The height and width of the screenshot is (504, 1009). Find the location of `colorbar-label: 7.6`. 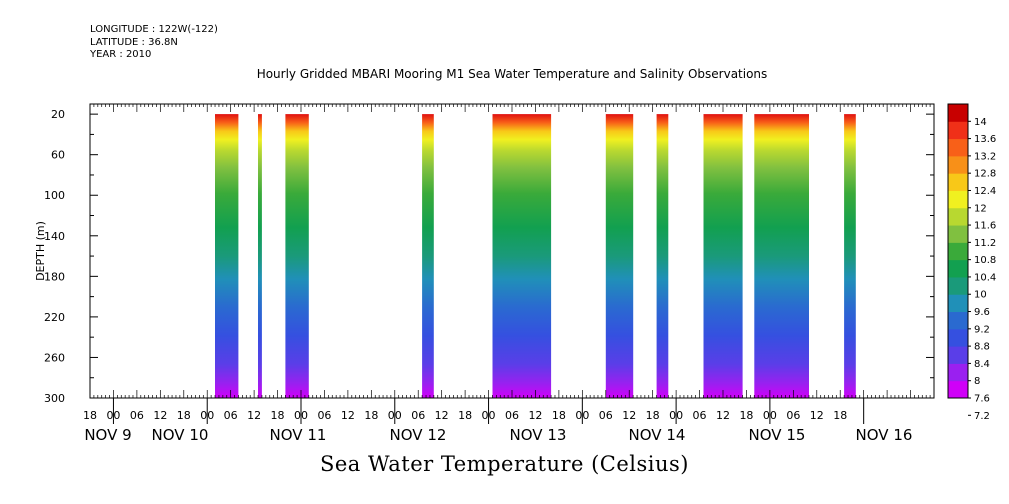

colorbar-label: 7.6 is located at coordinates (982, 399).